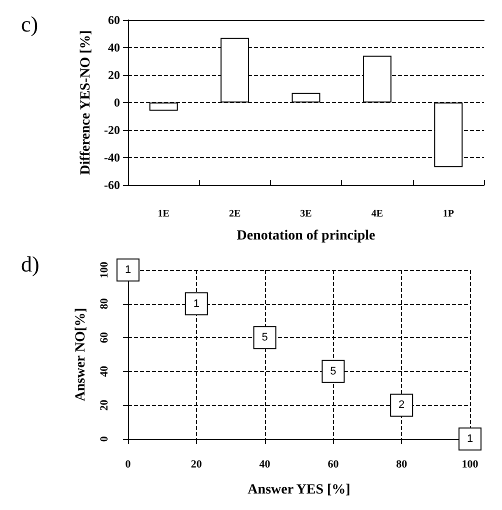 Image resolution: width=502 pixels, height=510 pixels. Describe the element at coordinates (402, 464) in the screenshot. I see `x-tick-label: 80` at that location.